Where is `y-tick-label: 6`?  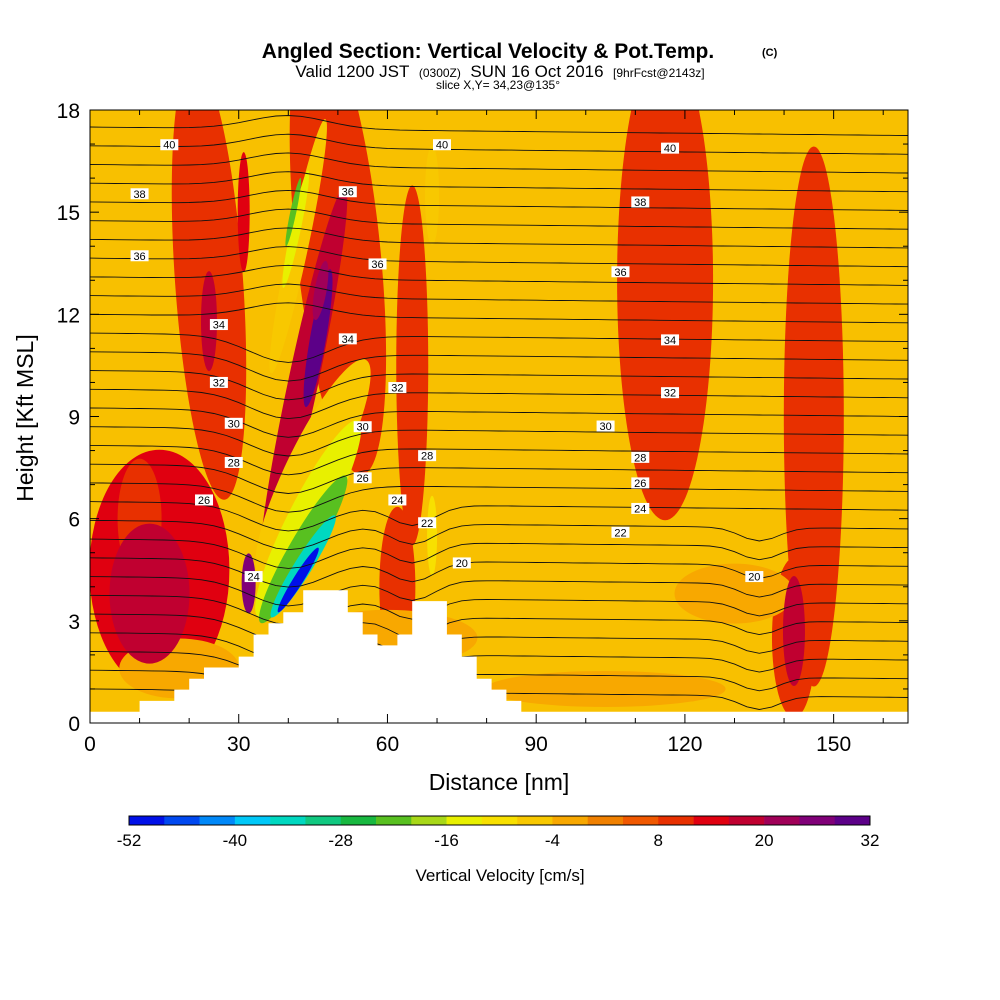 y-tick-label: 6 is located at coordinates (74, 520).